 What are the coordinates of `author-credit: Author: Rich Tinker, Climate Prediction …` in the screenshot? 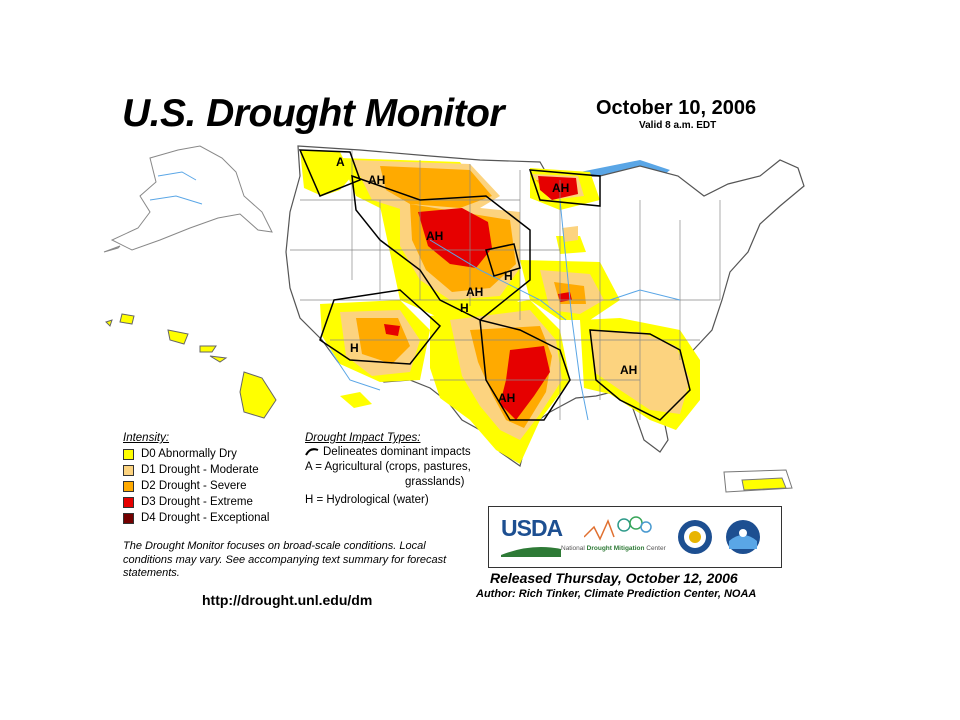 It's located at (616, 594).